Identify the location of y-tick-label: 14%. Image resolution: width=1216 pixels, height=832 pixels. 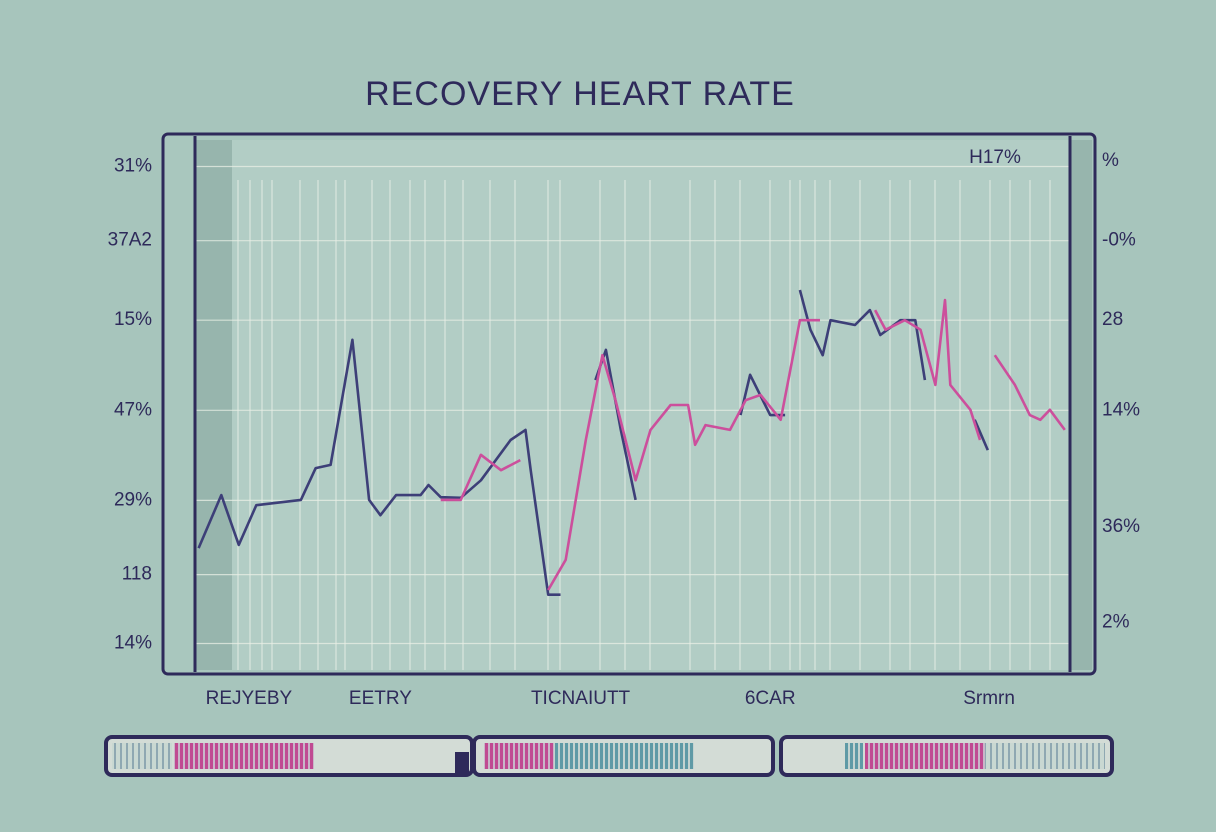
(133, 643).